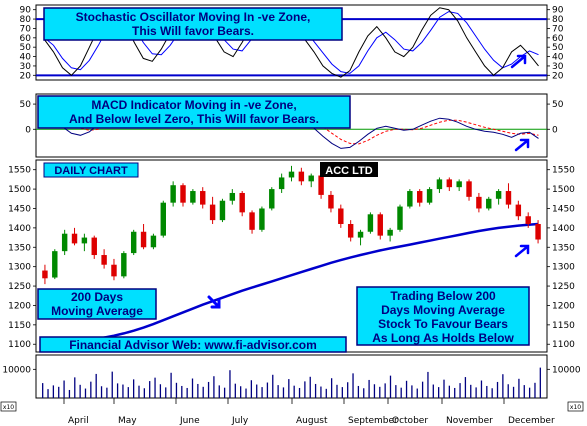  I want to click on stochastic-annotation-box, so click(193, 24).